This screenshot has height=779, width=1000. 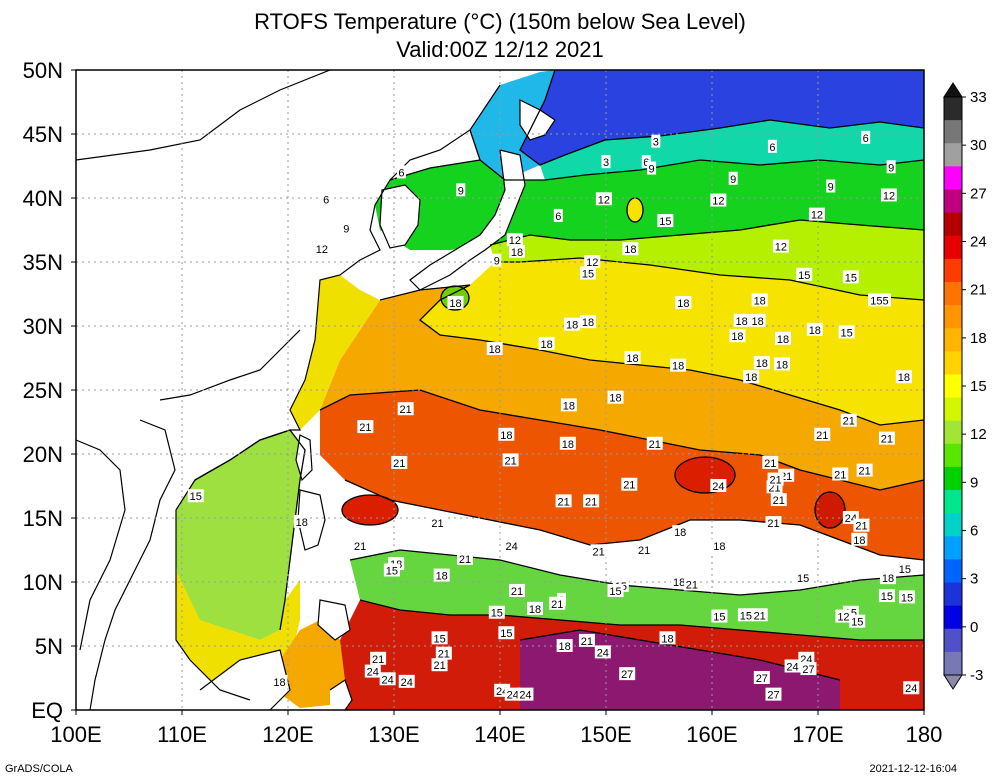 I want to click on land-luzon, so click(x=311, y=520).